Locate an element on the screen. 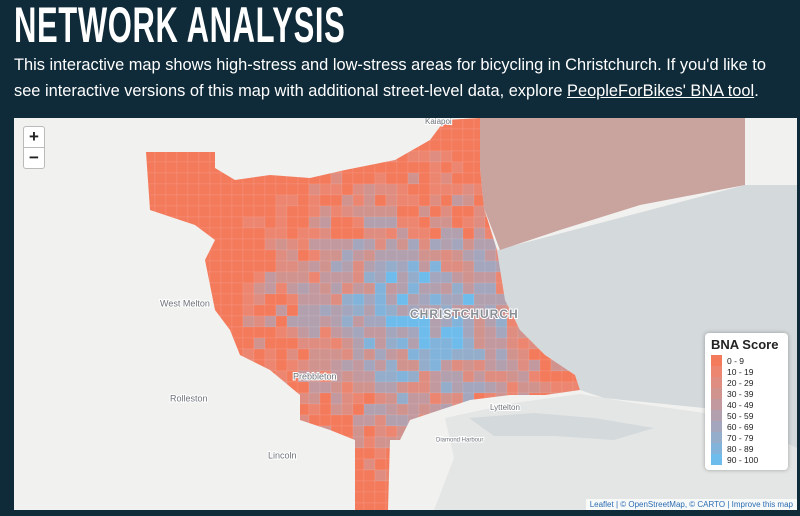 This screenshot has height=516, width=800. north-east-zone is located at coordinates (612, 184).